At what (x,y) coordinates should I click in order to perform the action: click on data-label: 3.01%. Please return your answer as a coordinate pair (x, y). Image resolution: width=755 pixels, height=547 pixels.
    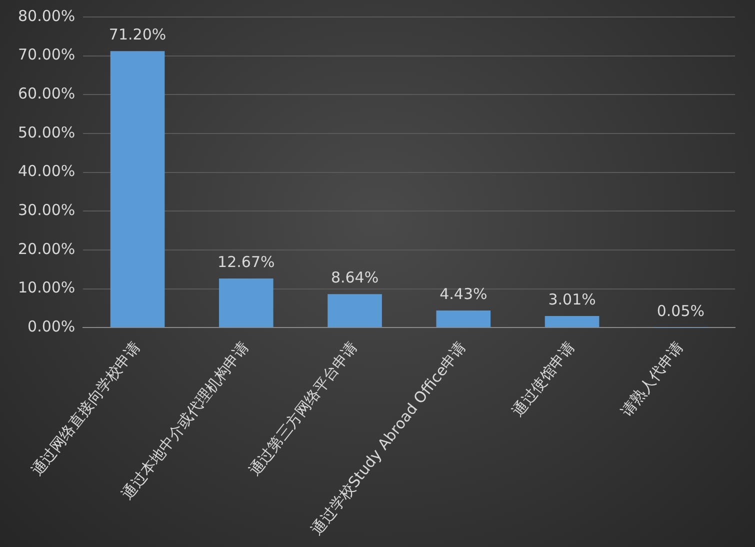
    Looking at the image, I should click on (572, 299).